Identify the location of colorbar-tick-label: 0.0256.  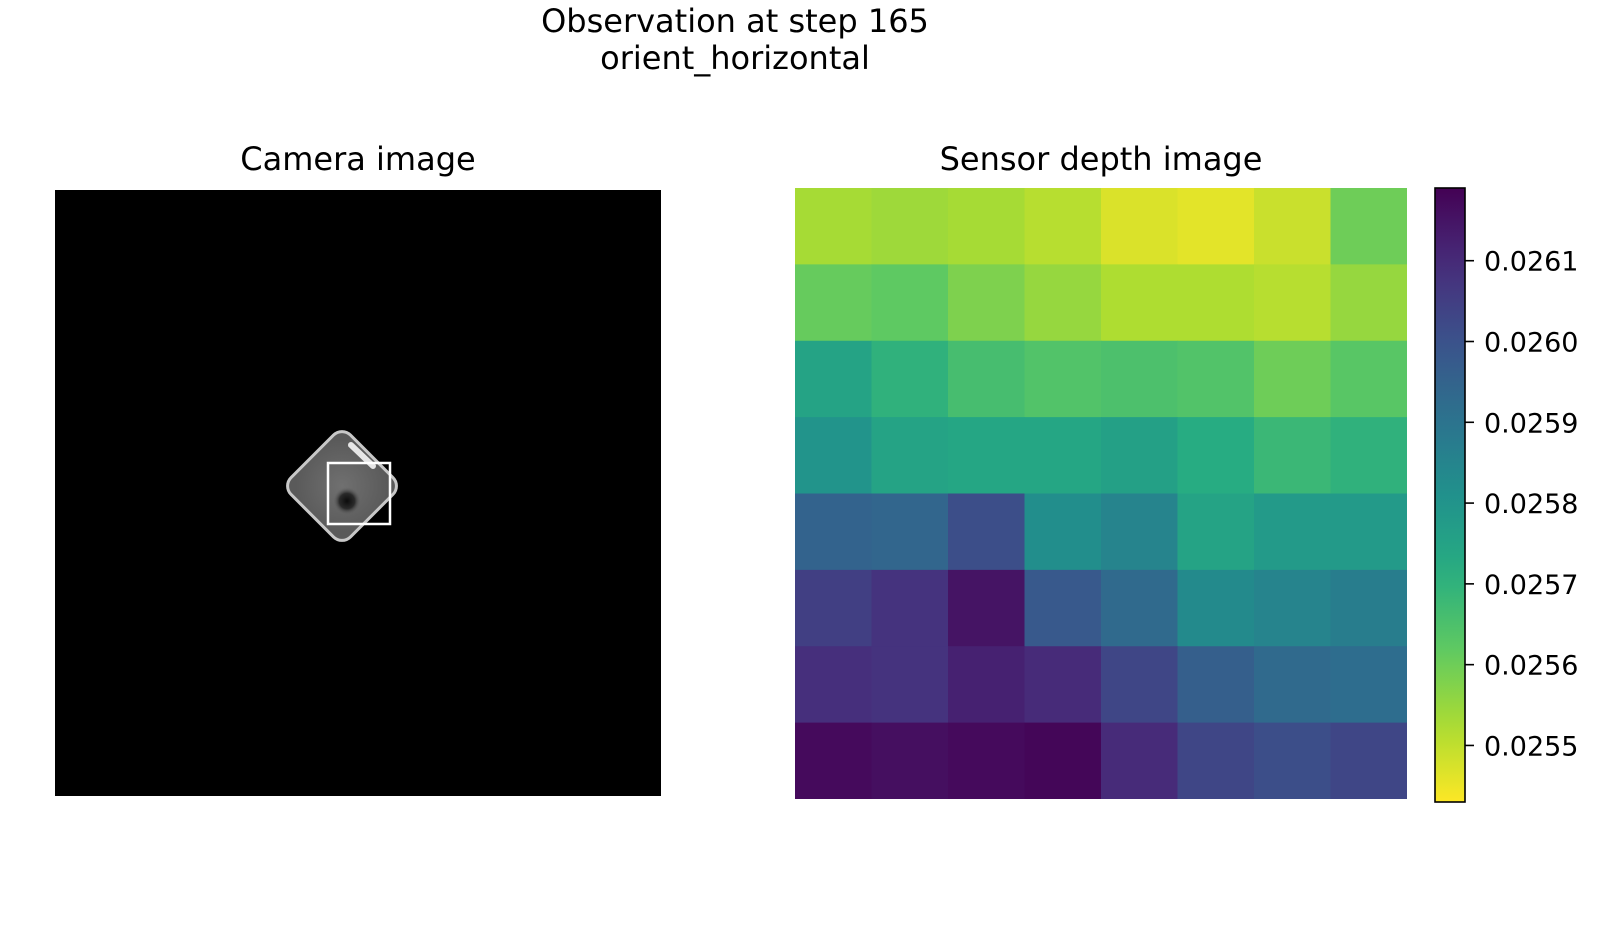
(1531, 666).